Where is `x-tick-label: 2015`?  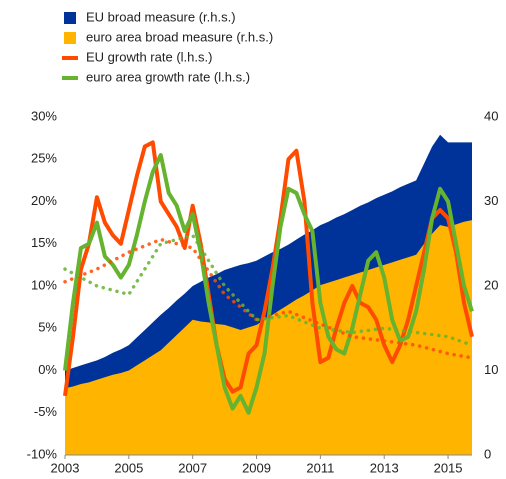
x-tick-label: 2015 is located at coordinates (448, 467).